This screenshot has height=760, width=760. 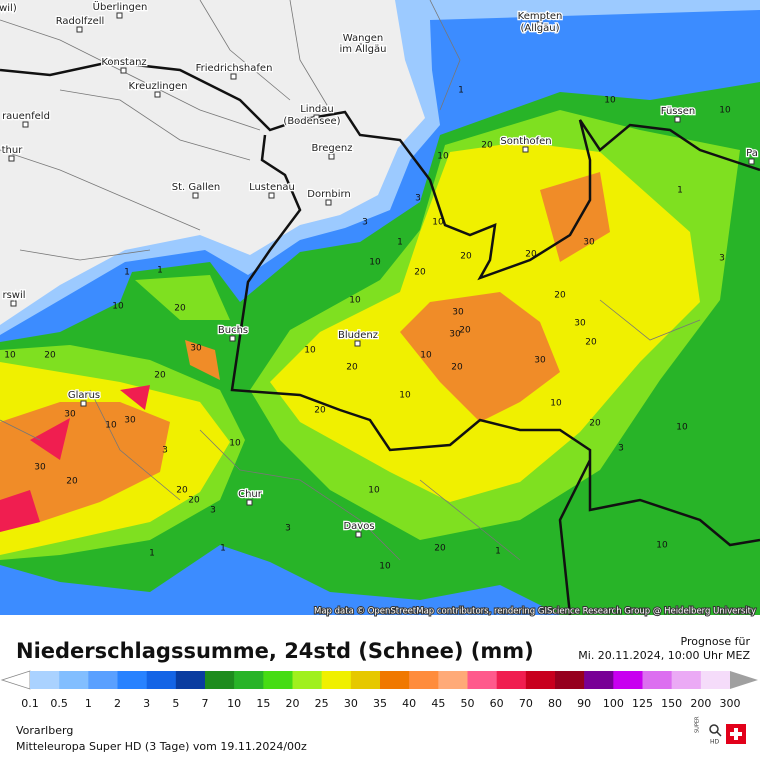 I want to click on place-label: St. Gallen, so click(x=196, y=187).